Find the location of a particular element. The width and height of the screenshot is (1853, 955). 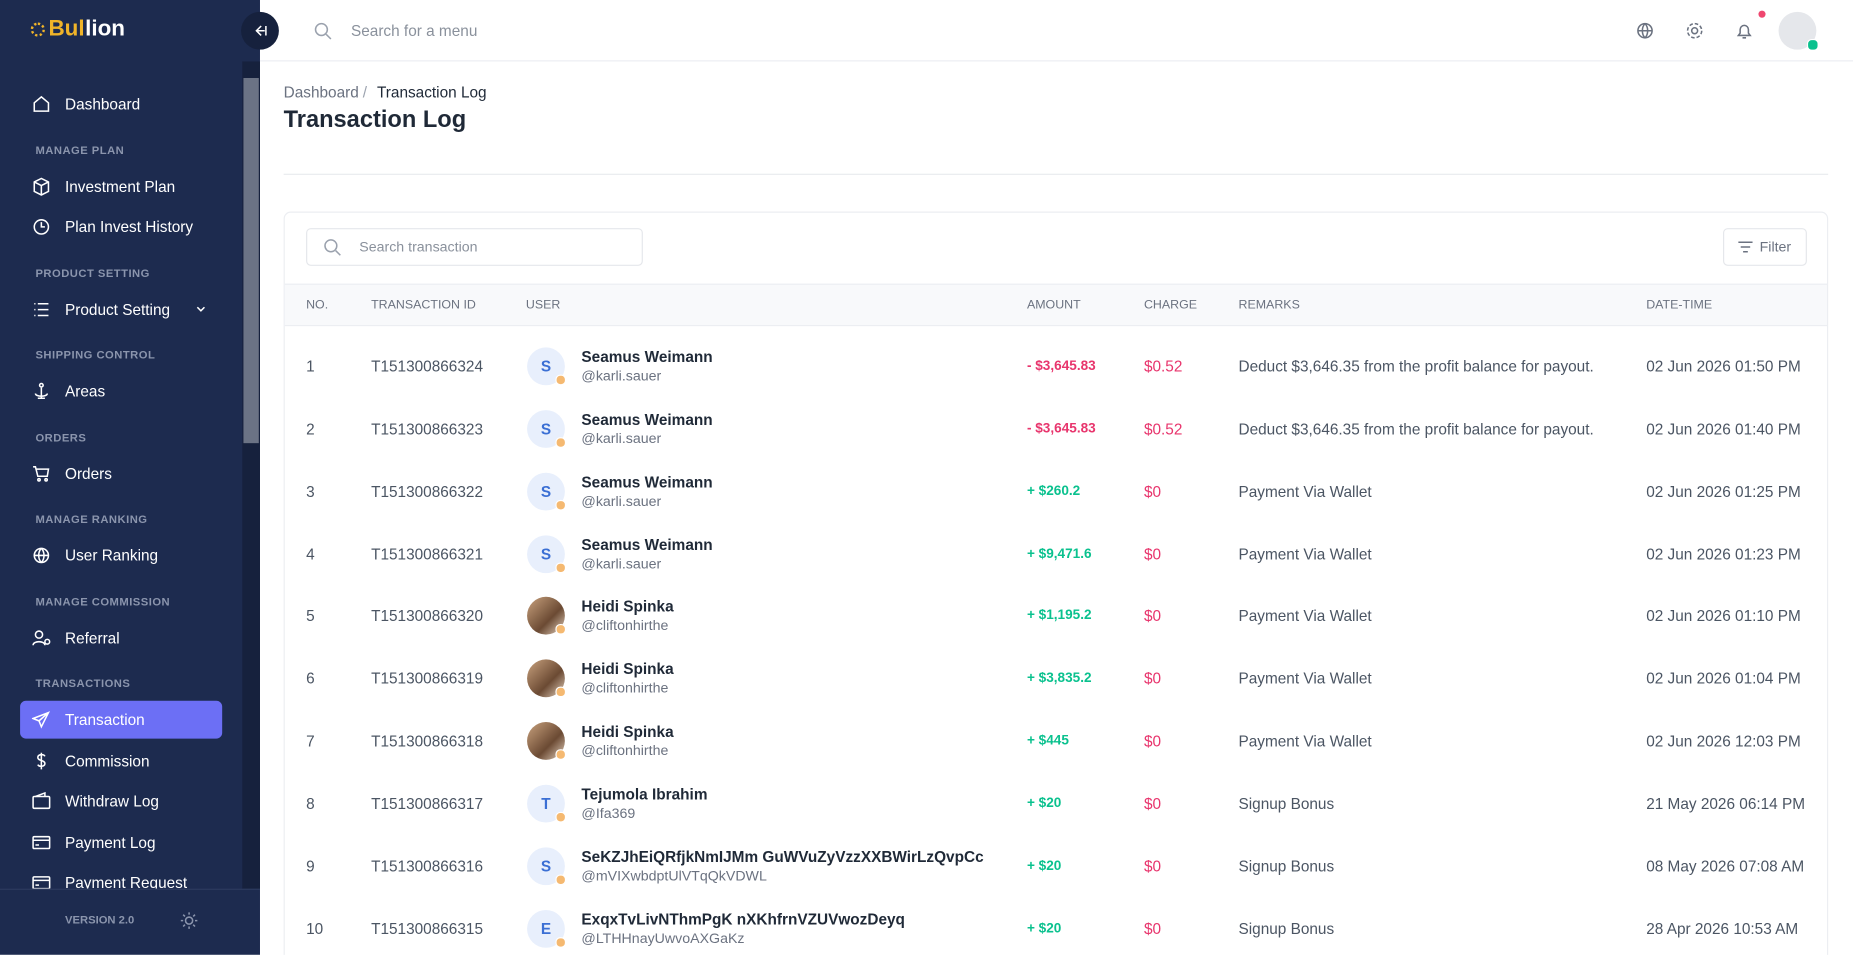

scroll-thumb is located at coordinates (251, 260).